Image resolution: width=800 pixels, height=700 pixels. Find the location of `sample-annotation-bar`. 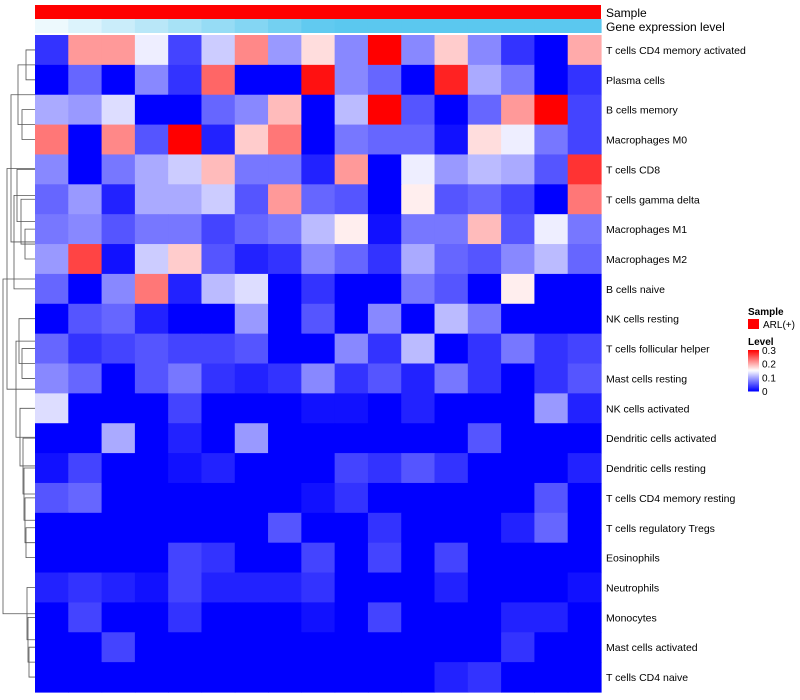

sample-annotation-bar is located at coordinates (318, 12).